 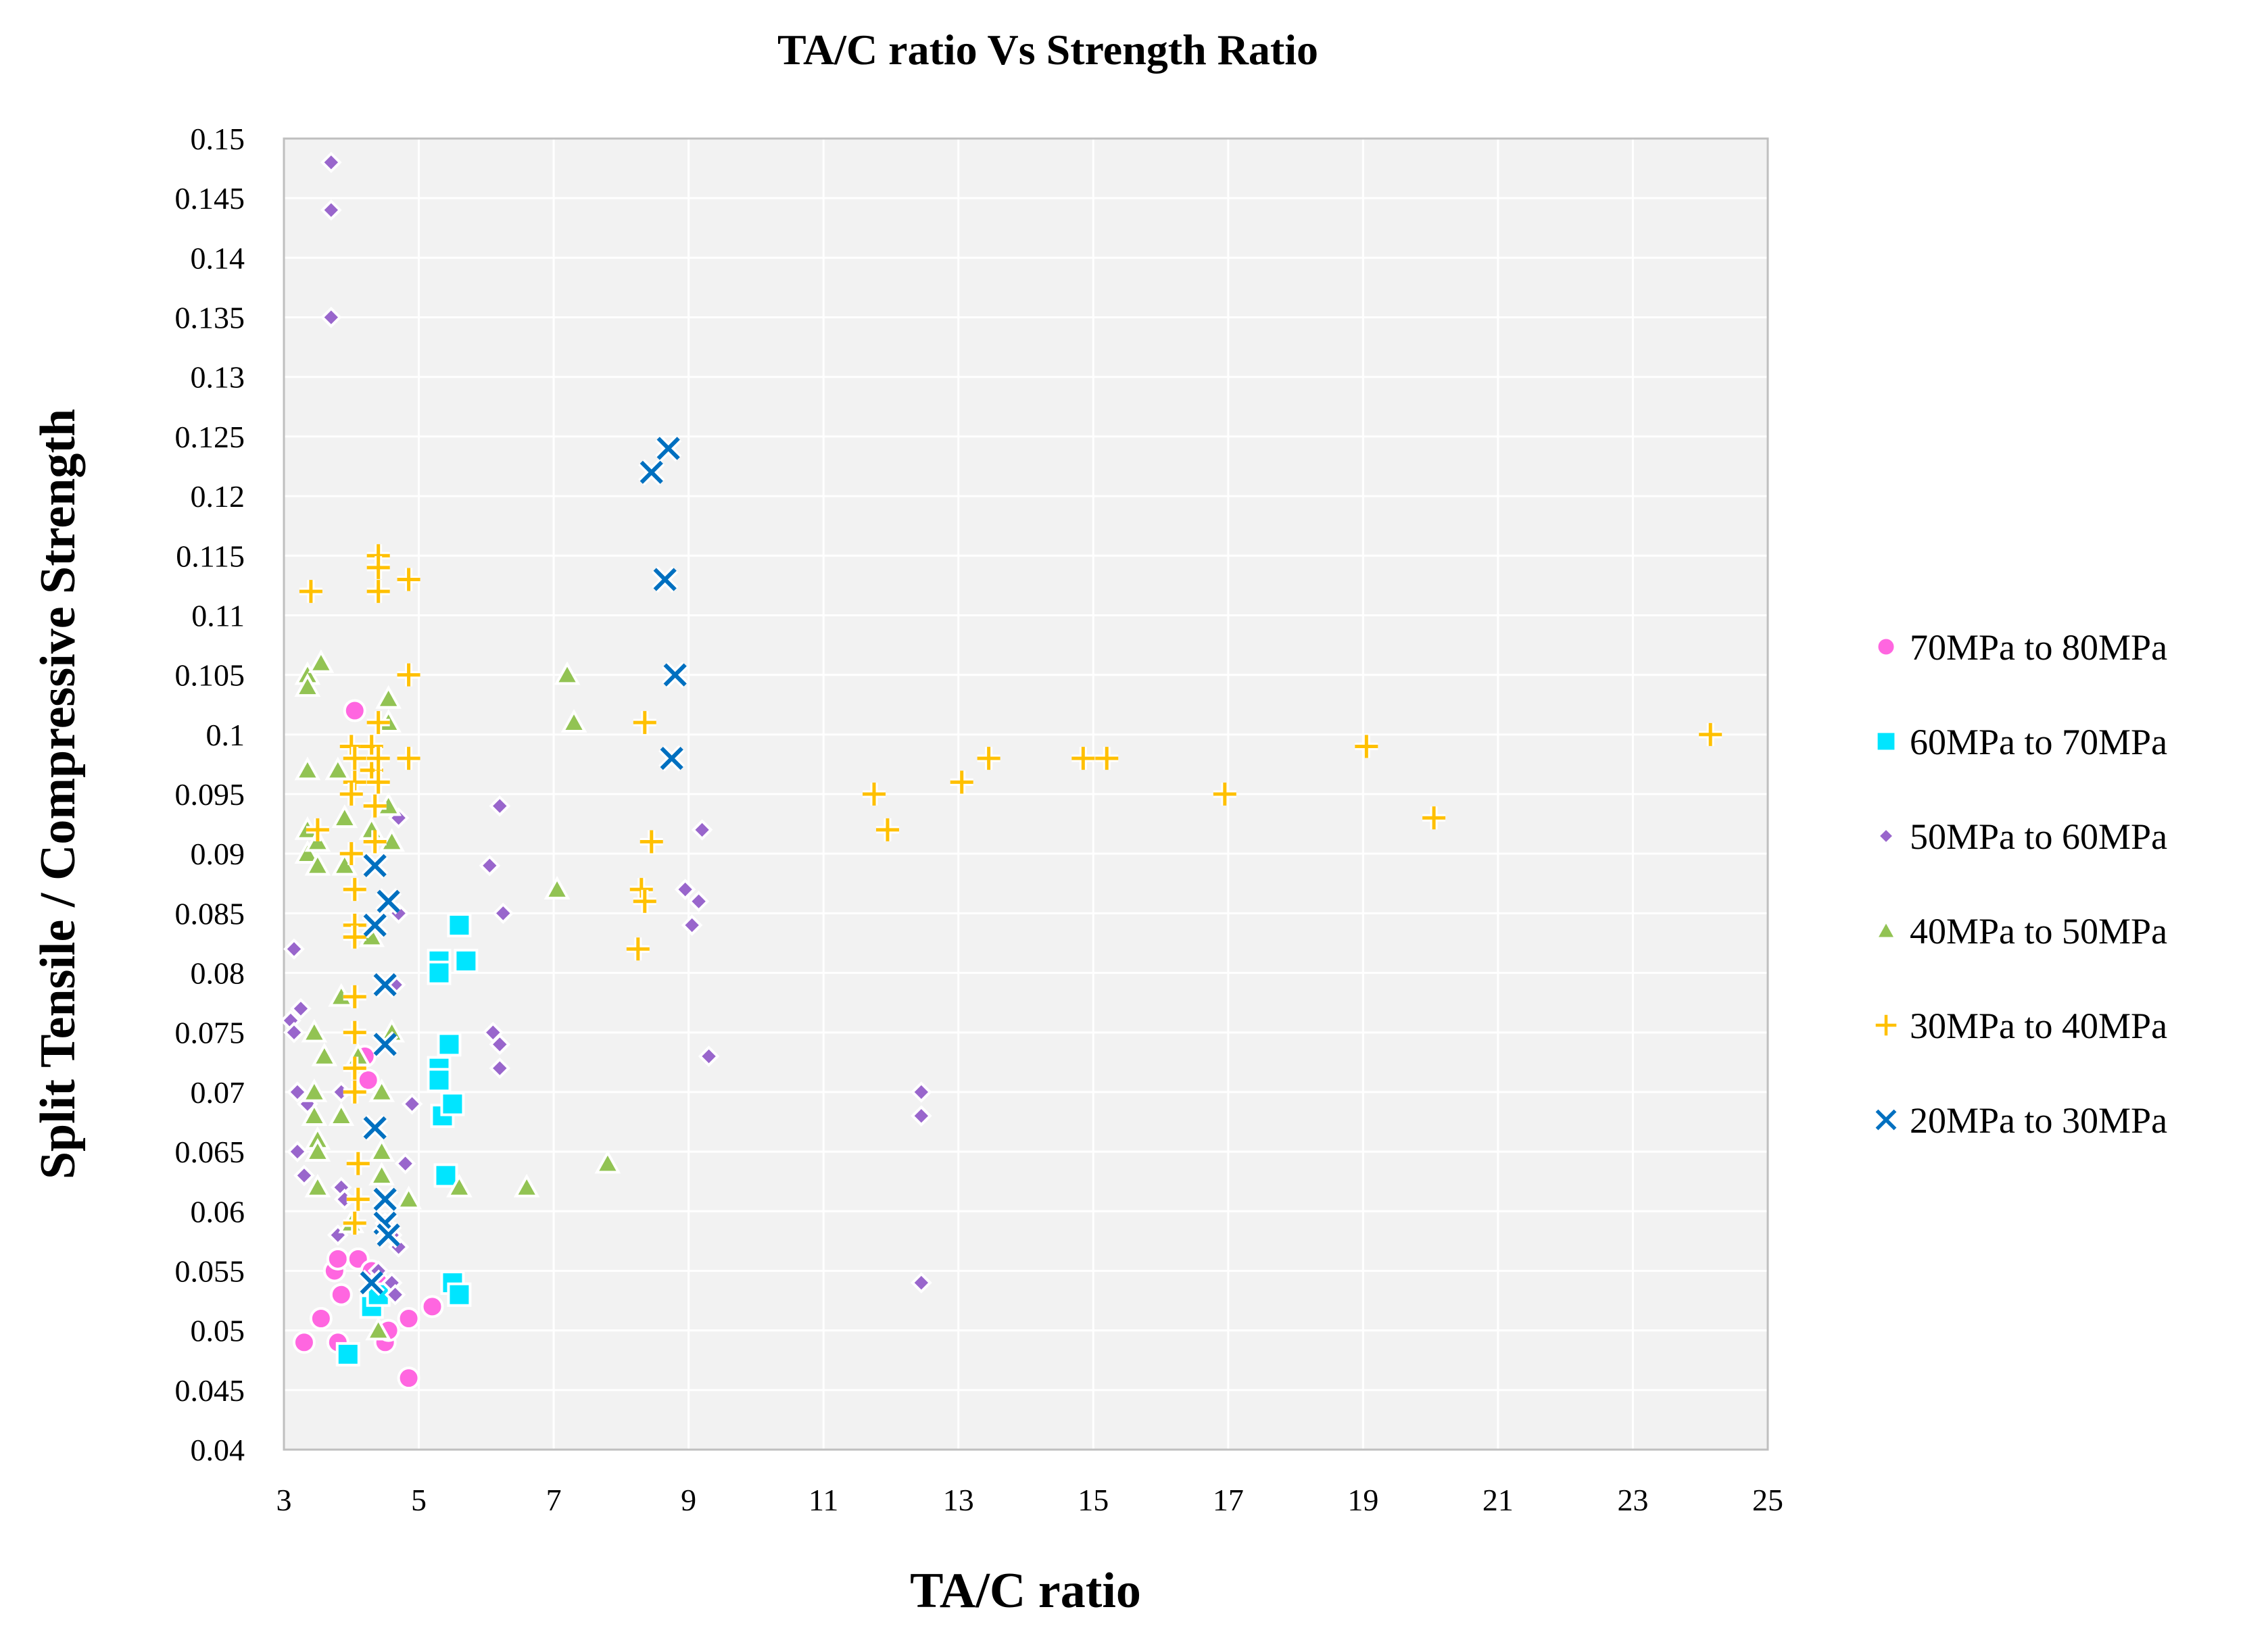 I want to click on y-tick-label: 0.135, so click(x=210, y=318).